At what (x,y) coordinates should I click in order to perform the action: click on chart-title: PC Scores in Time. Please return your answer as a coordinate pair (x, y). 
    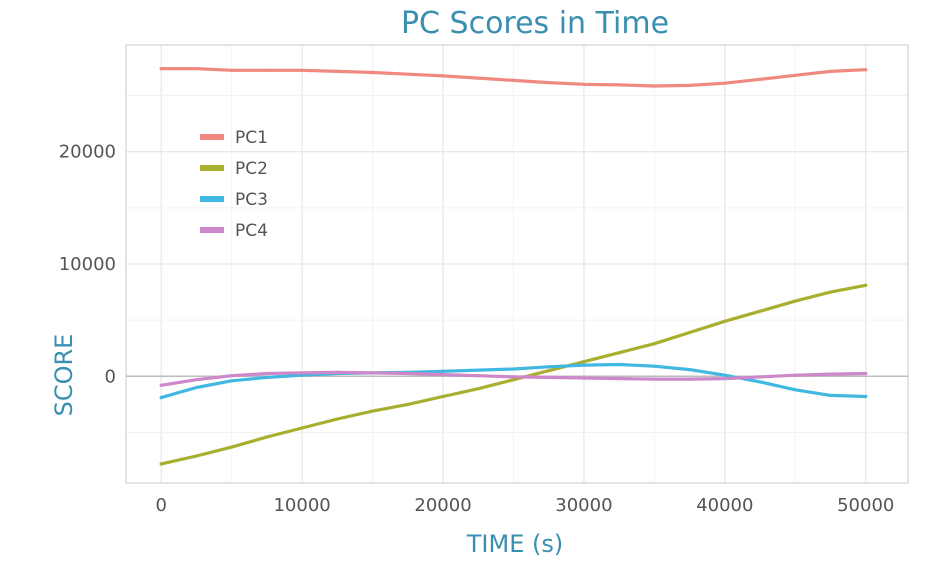
    Looking at the image, I should click on (535, 23).